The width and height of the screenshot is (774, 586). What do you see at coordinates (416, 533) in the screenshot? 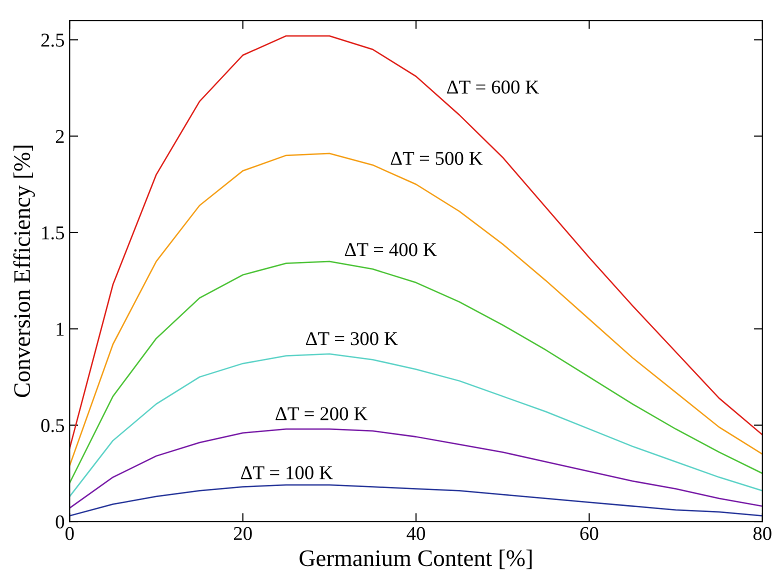
I see `x-tick-label: 40` at bounding box center [416, 533].